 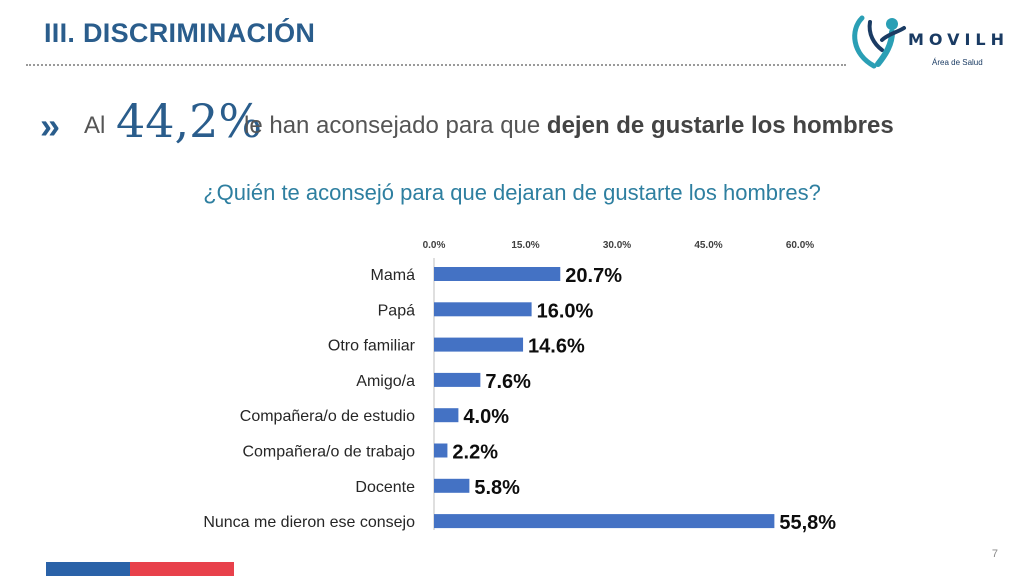 I want to click on category-label: Nunca me dieron ese consejo, so click(x=309, y=522).